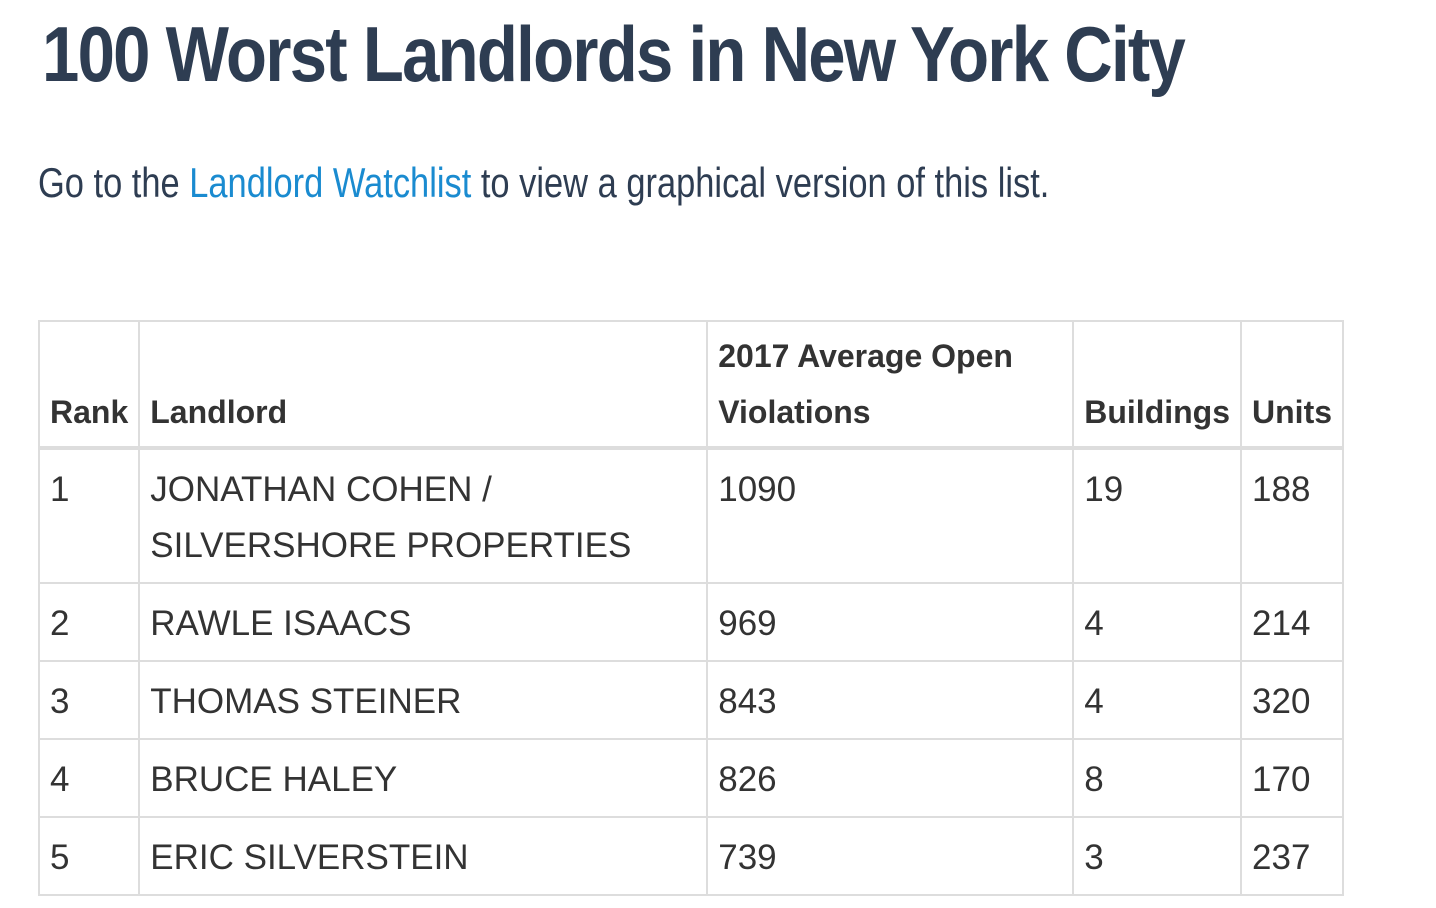 The image size is (1436, 908). I want to click on table-row: 3 THOMAS STEINER 843 4 320, so click(691, 700).